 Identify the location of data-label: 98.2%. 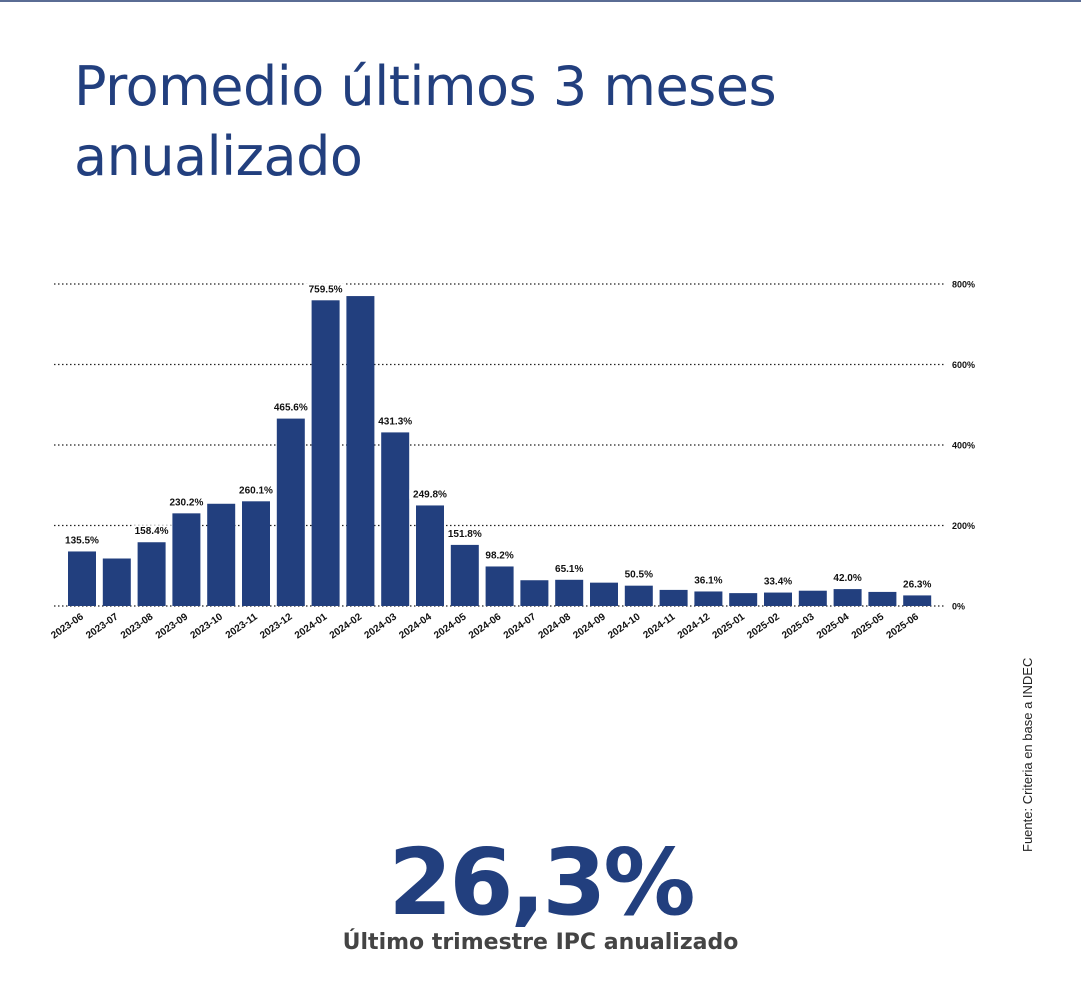
(499, 555).